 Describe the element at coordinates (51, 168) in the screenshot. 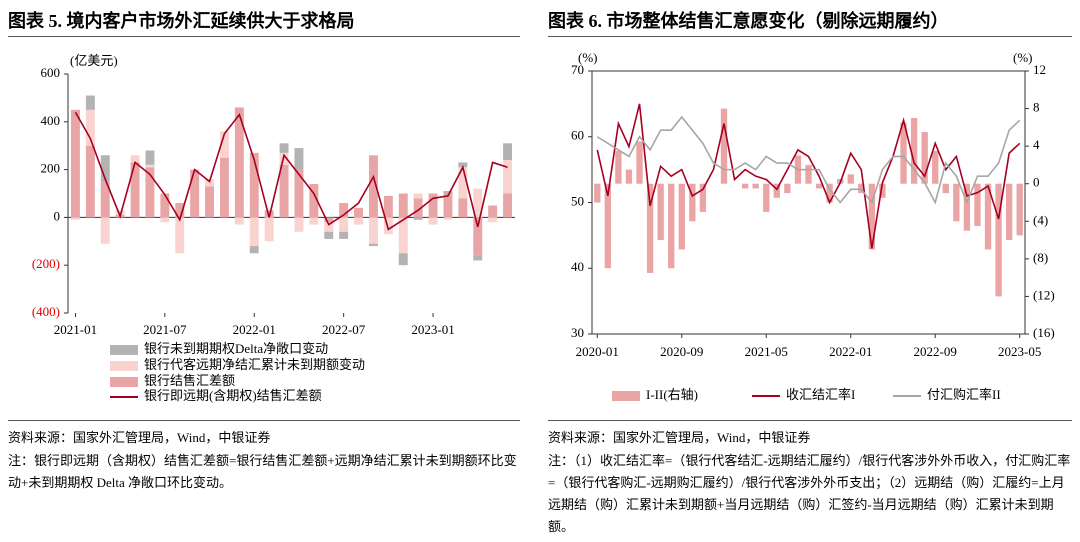

I see `y-tick-label: 200` at that location.